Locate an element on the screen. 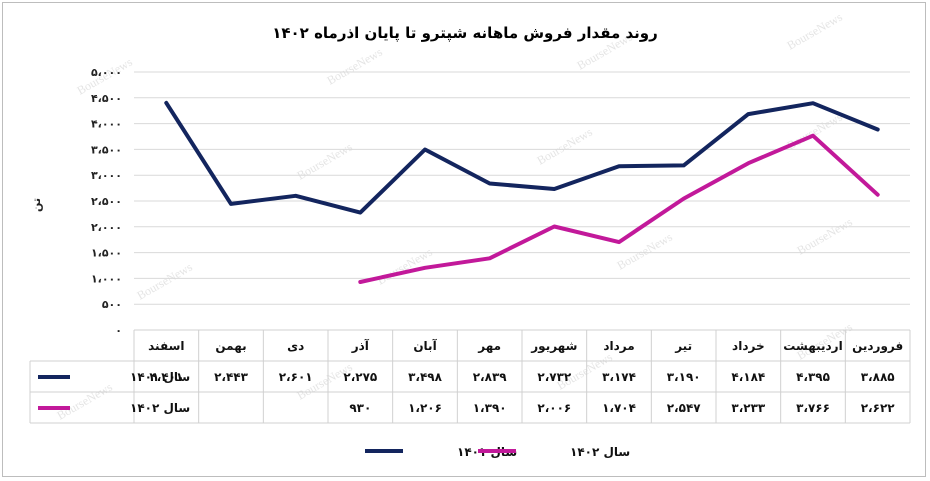 The height and width of the screenshot is (481, 930). data-label: ۳،۲۳۳ is located at coordinates (748, 408).